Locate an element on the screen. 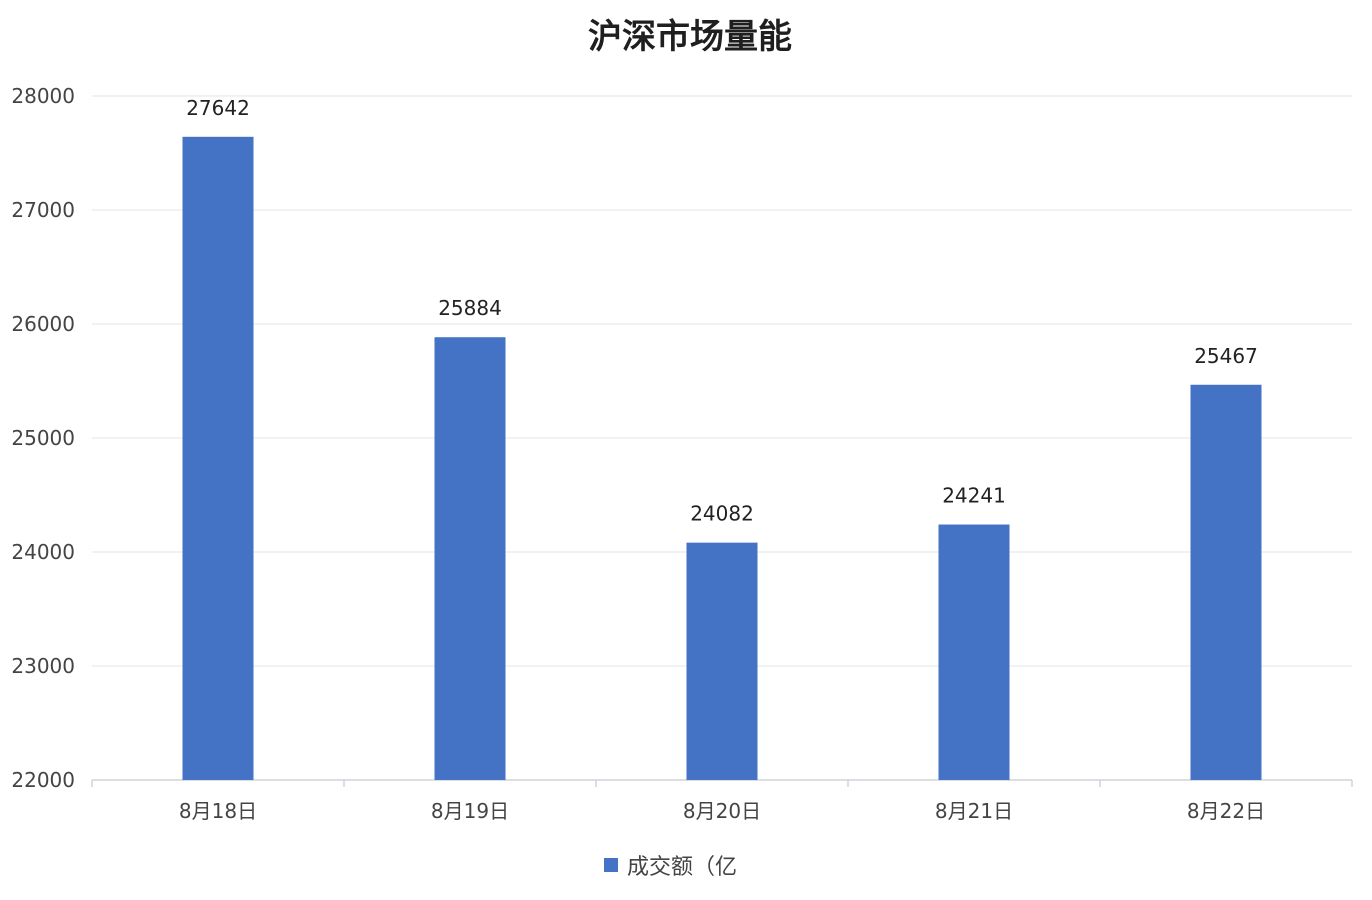 The image size is (1372, 900). x-tick-label: 8月18日 is located at coordinates (218, 811).